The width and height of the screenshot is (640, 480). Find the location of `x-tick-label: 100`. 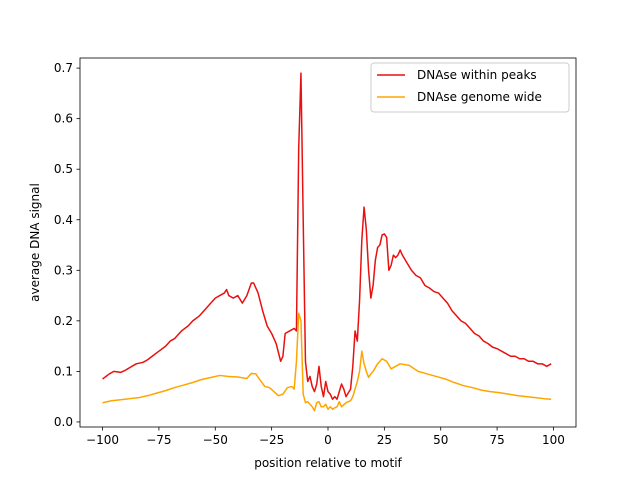

x-tick-label: 100 is located at coordinates (553, 440).